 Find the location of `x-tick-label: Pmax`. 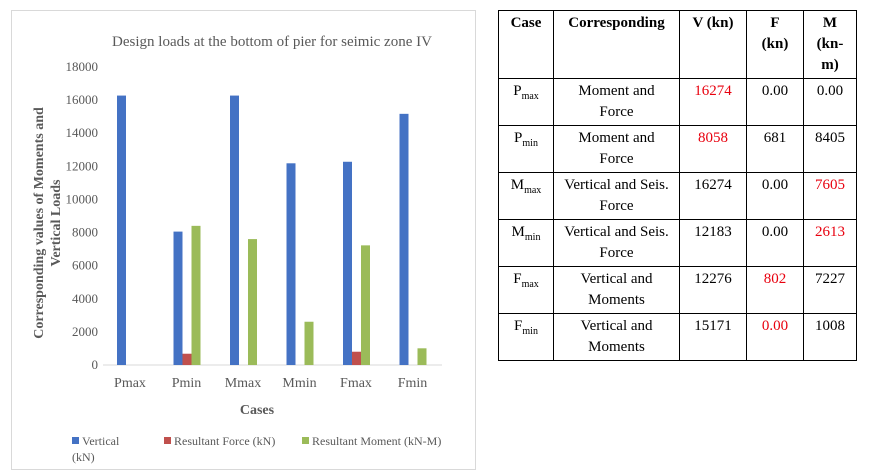

x-tick-label: Pmax is located at coordinates (130, 383).